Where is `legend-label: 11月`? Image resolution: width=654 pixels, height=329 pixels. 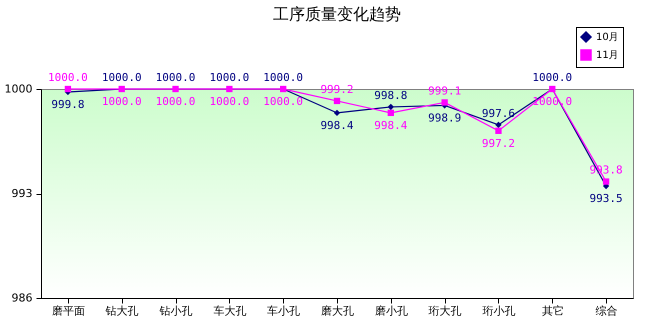 legend-label: 11月 is located at coordinates (607, 55).